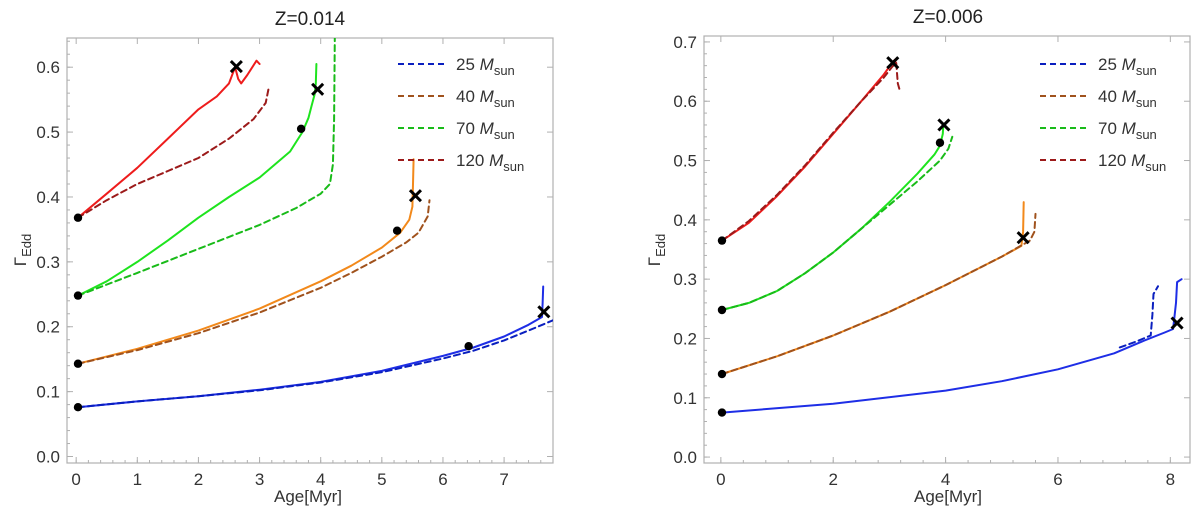 This screenshot has height=513, width=1200. I want to click on legend-mass: 40, so click(1110, 96).